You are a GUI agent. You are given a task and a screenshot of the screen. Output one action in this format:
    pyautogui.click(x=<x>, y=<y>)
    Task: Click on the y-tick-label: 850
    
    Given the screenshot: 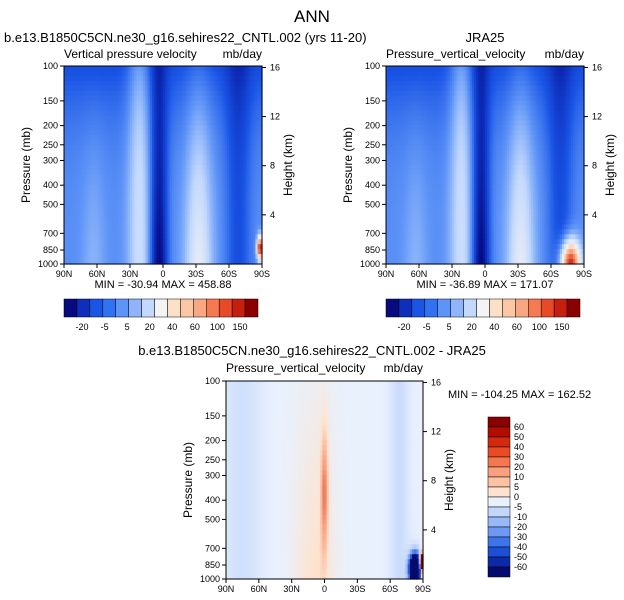 What is the action you would take?
    pyautogui.click(x=50, y=250)
    